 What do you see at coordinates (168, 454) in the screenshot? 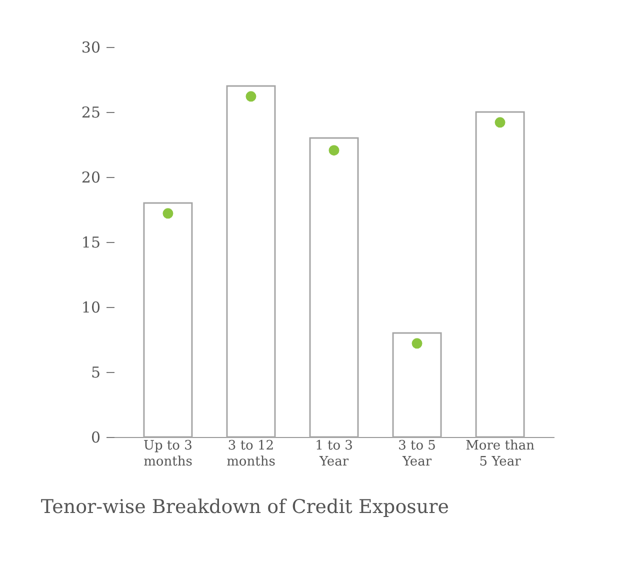
I see `x-tick-label: Up to 3 months` at bounding box center [168, 454].